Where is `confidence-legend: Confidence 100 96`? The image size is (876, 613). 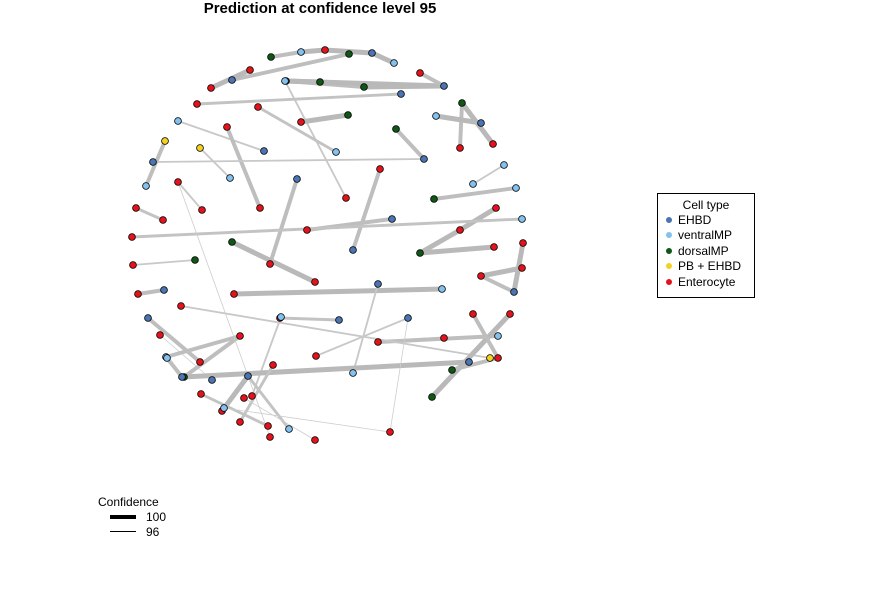
confidence-legend: Confidence 100 96 is located at coordinates (132, 517).